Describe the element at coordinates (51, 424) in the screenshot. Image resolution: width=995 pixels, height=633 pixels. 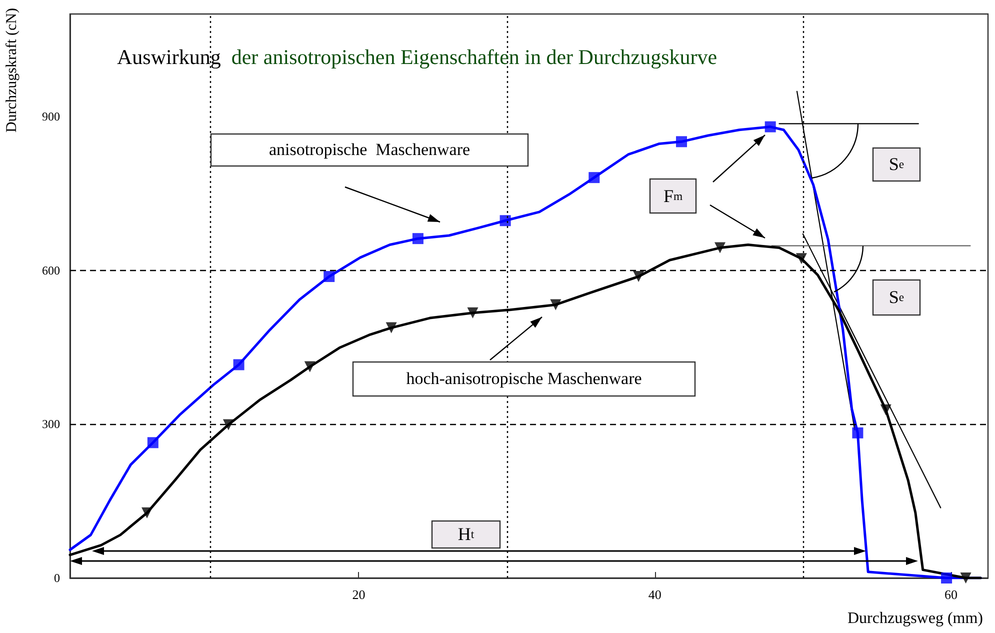
I see `y-tick-label: 300` at that location.